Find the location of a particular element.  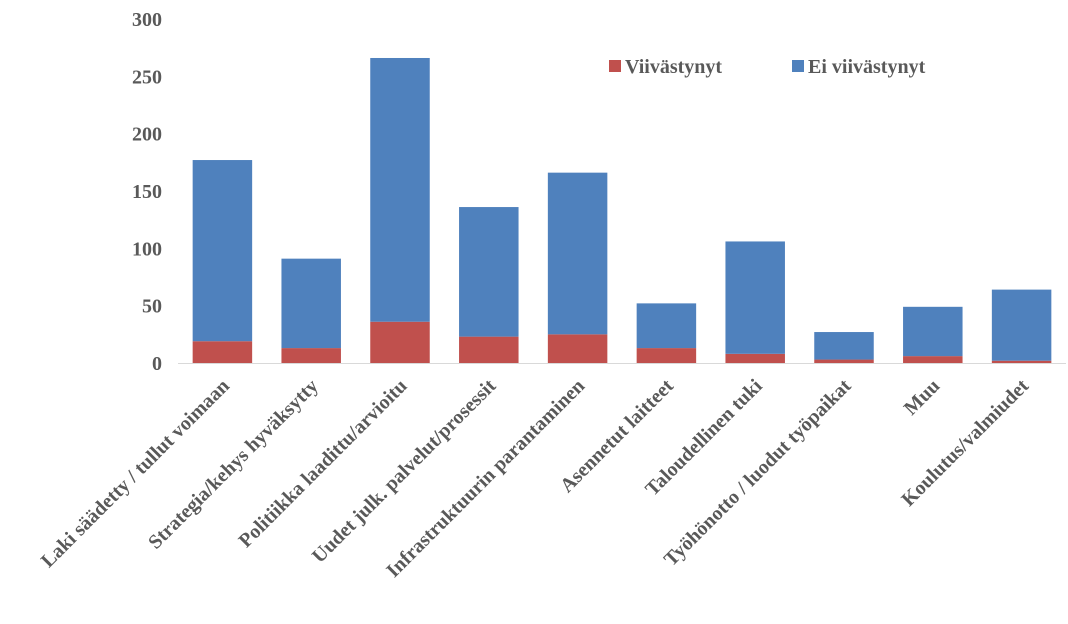

x-category-label: Muu is located at coordinates (922, 397).